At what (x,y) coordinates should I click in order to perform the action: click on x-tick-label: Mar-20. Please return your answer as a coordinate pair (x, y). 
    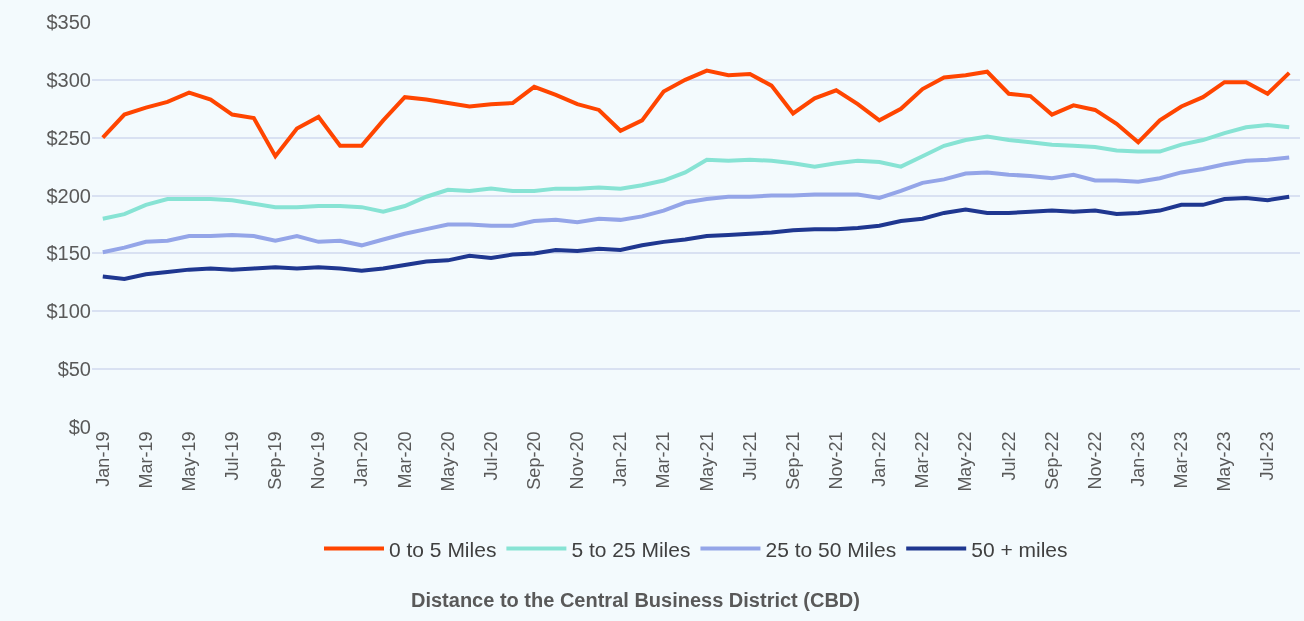
    Looking at the image, I should click on (404, 460).